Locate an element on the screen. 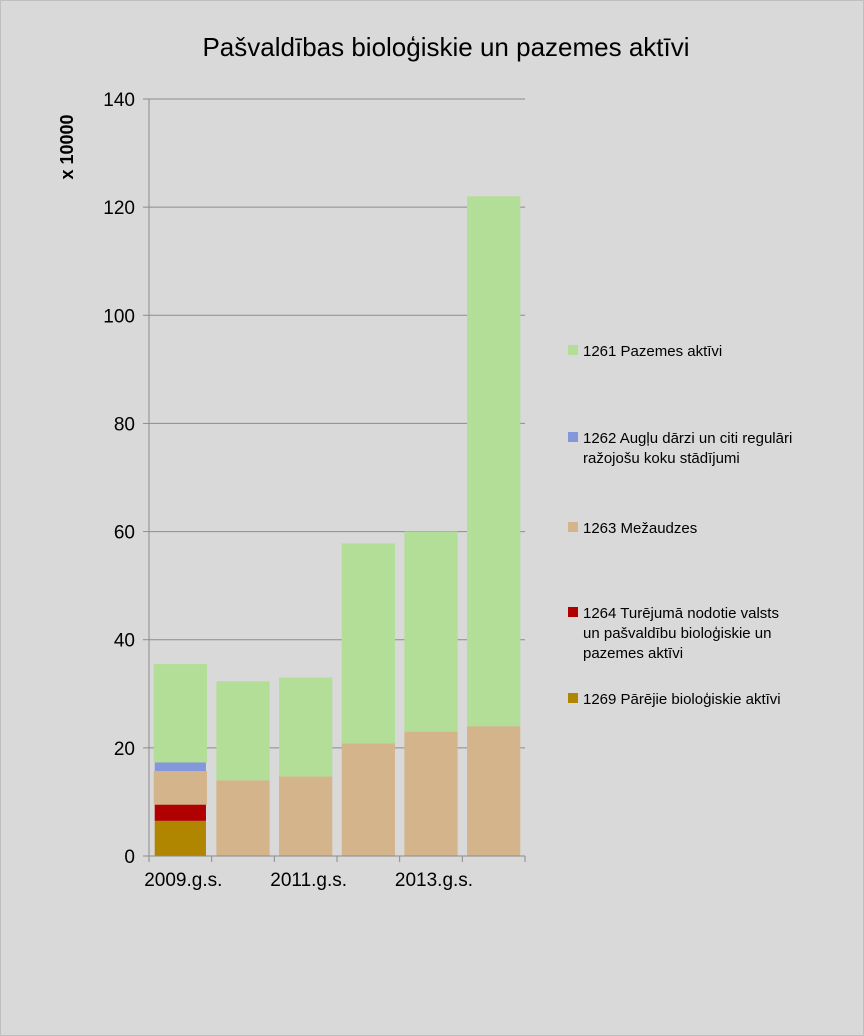 The height and width of the screenshot is (1036, 864). y-tick-label: 140 is located at coordinates (119, 100).